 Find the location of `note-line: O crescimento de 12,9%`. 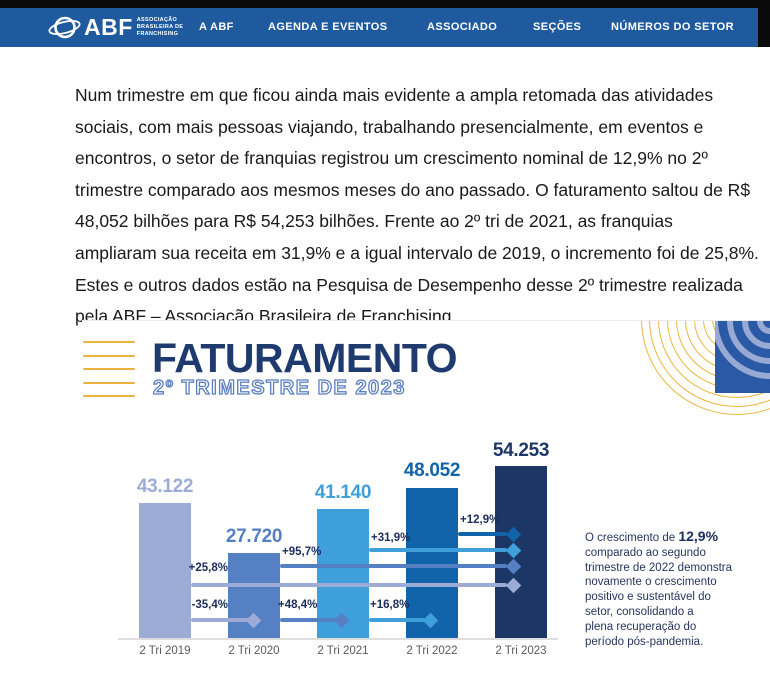

note-line: O crescimento de 12,9% is located at coordinates (652, 536).